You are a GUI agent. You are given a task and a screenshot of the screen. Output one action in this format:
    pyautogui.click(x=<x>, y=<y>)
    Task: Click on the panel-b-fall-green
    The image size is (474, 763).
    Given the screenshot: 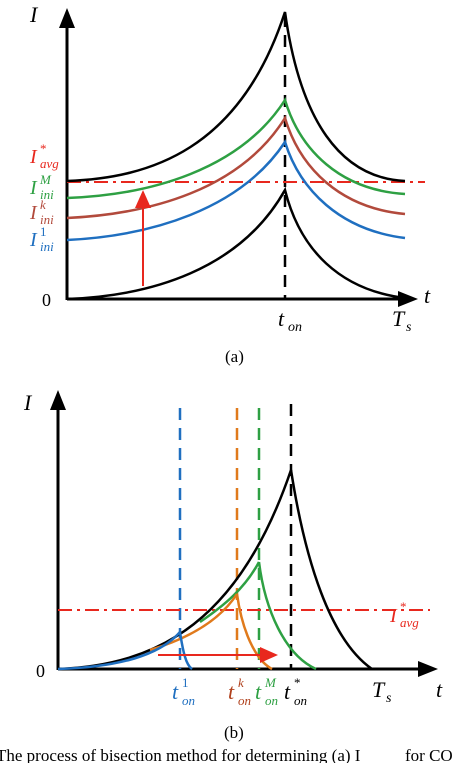 What is the action you would take?
    pyautogui.click(x=287, y=616)
    